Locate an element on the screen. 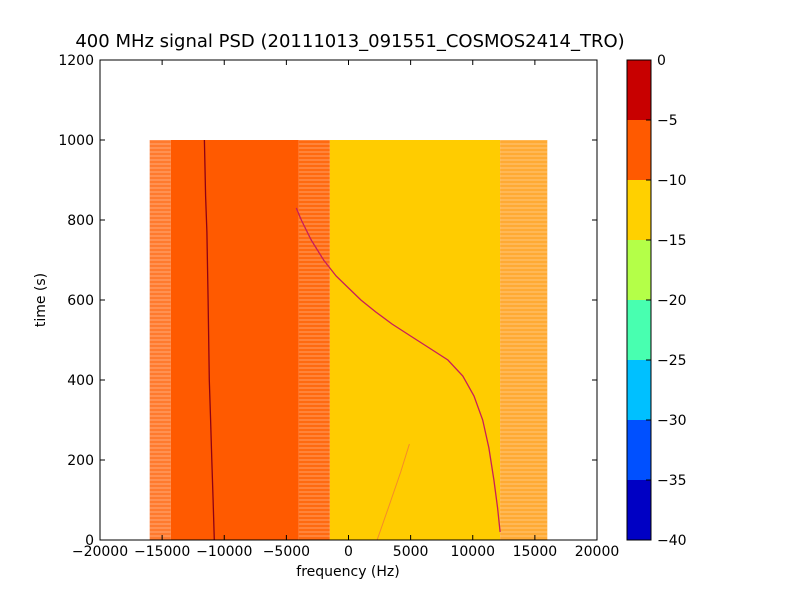 Image resolution: width=800 pixels, height=600 pixels. x-tick-label: −15000 is located at coordinates (162, 552).